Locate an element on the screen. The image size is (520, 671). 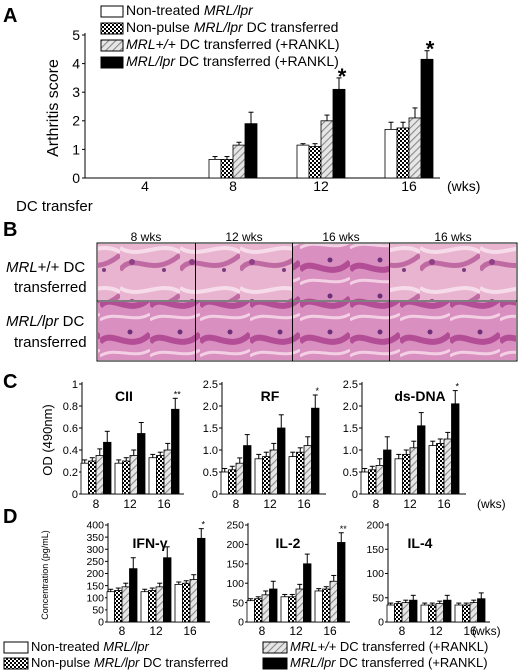
histology-image-r1c3 is located at coordinates (341, 272).